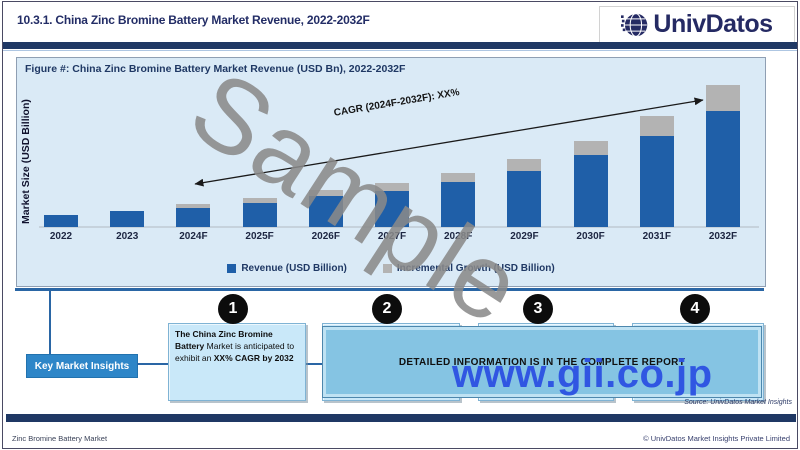 The height and width of the screenshot is (450, 800). I want to click on step-badge-3: 3, so click(538, 309).